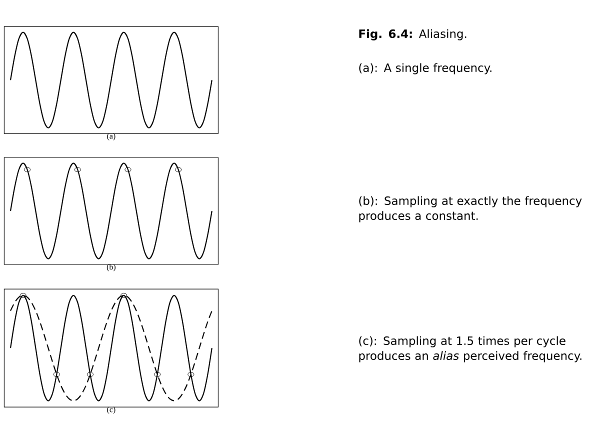 The width and height of the screenshot is (609, 425). What do you see at coordinates (470, 349) in the screenshot?
I see `text: (c): Sampling at 1.5 times per cycle produces an alias perceived frequency.` at bounding box center [470, 349].